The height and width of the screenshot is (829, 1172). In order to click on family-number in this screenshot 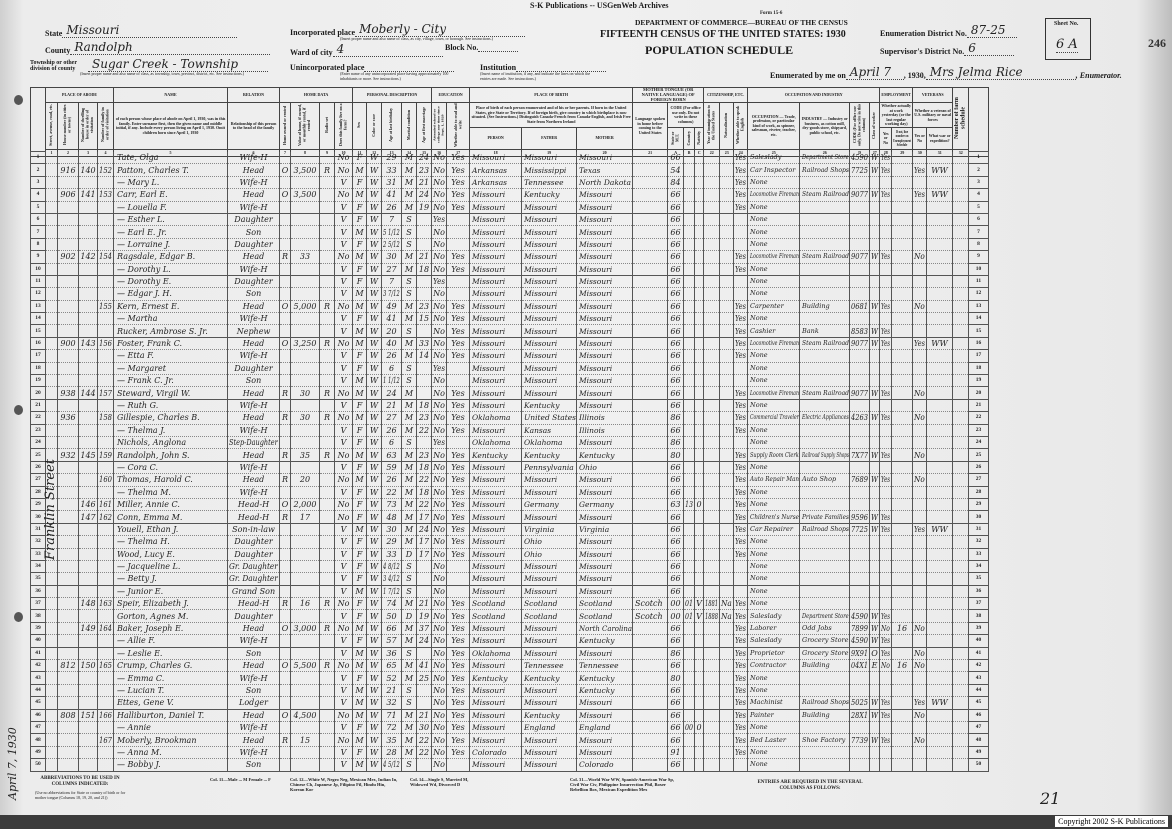, I will do `click(105, 530)`.